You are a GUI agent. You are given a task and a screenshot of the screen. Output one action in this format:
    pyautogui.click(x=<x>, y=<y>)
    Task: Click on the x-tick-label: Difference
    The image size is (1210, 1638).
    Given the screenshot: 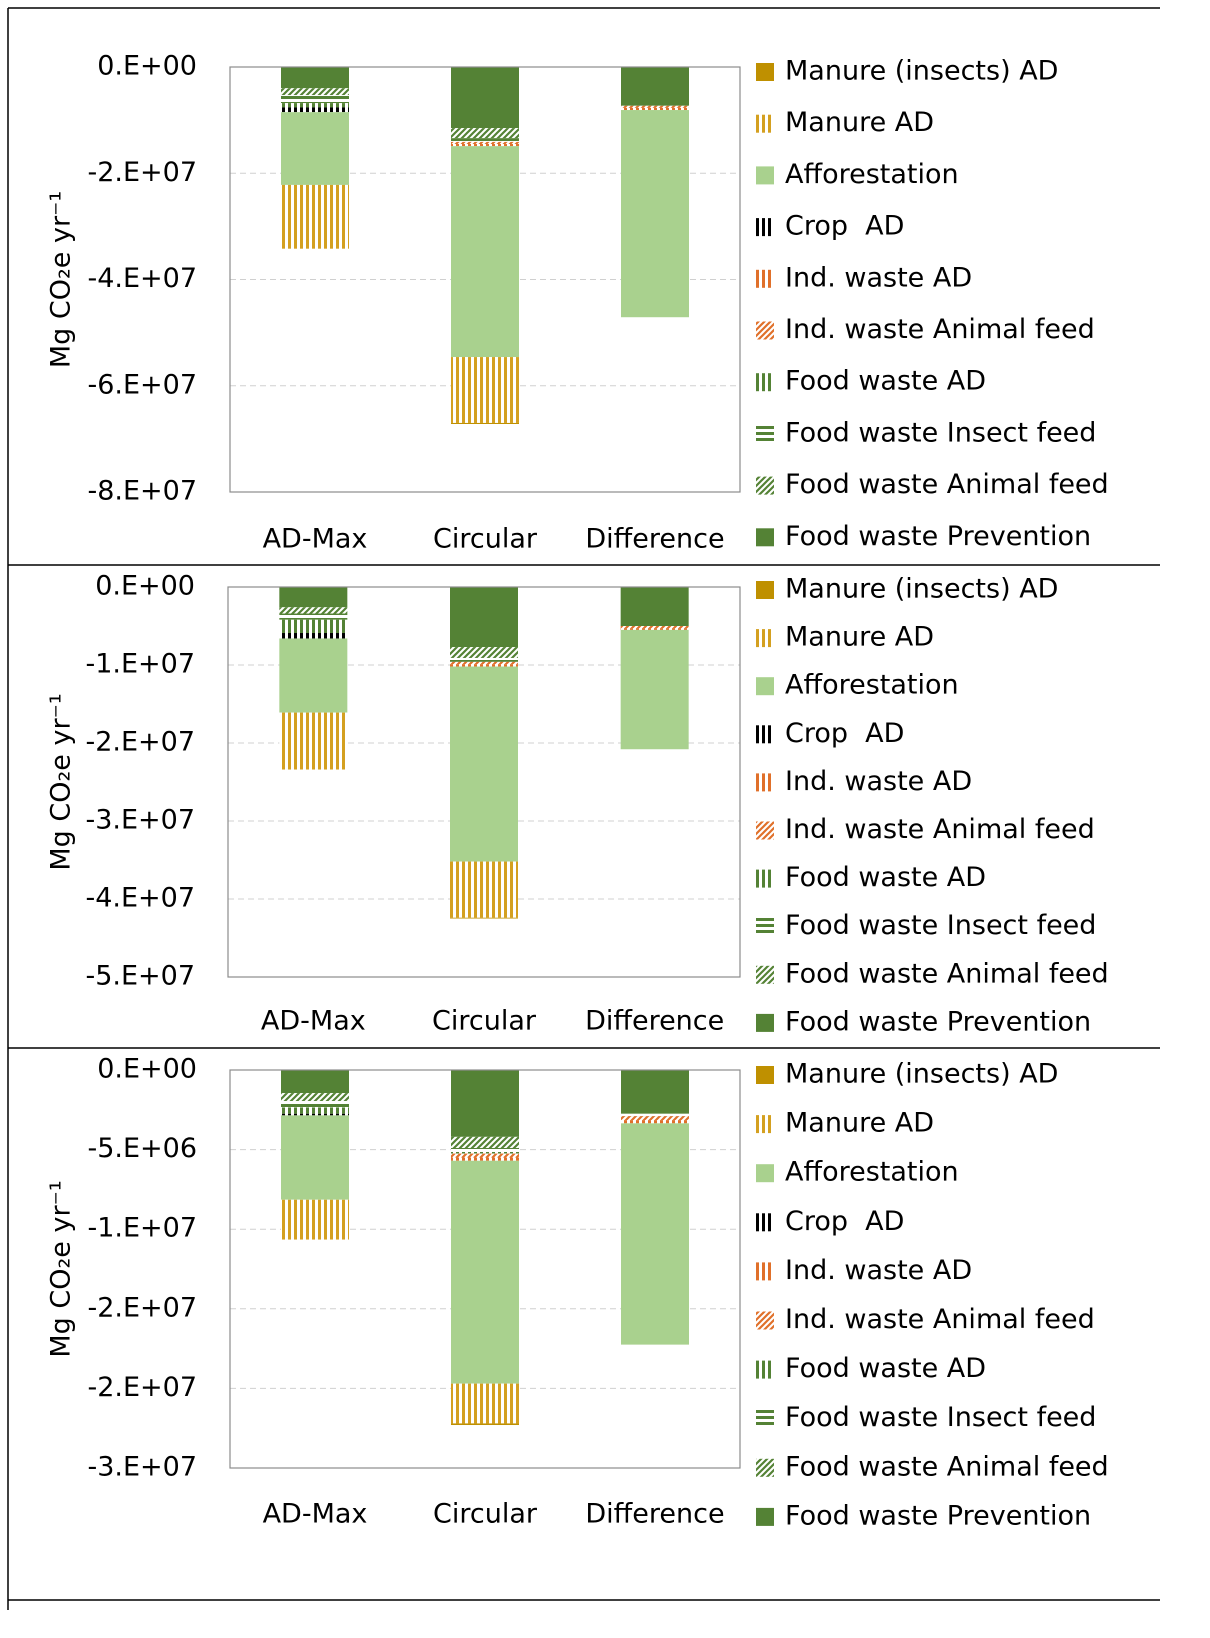 What is the action you would take?
    pyautogui.click(x=654, y=539)
    